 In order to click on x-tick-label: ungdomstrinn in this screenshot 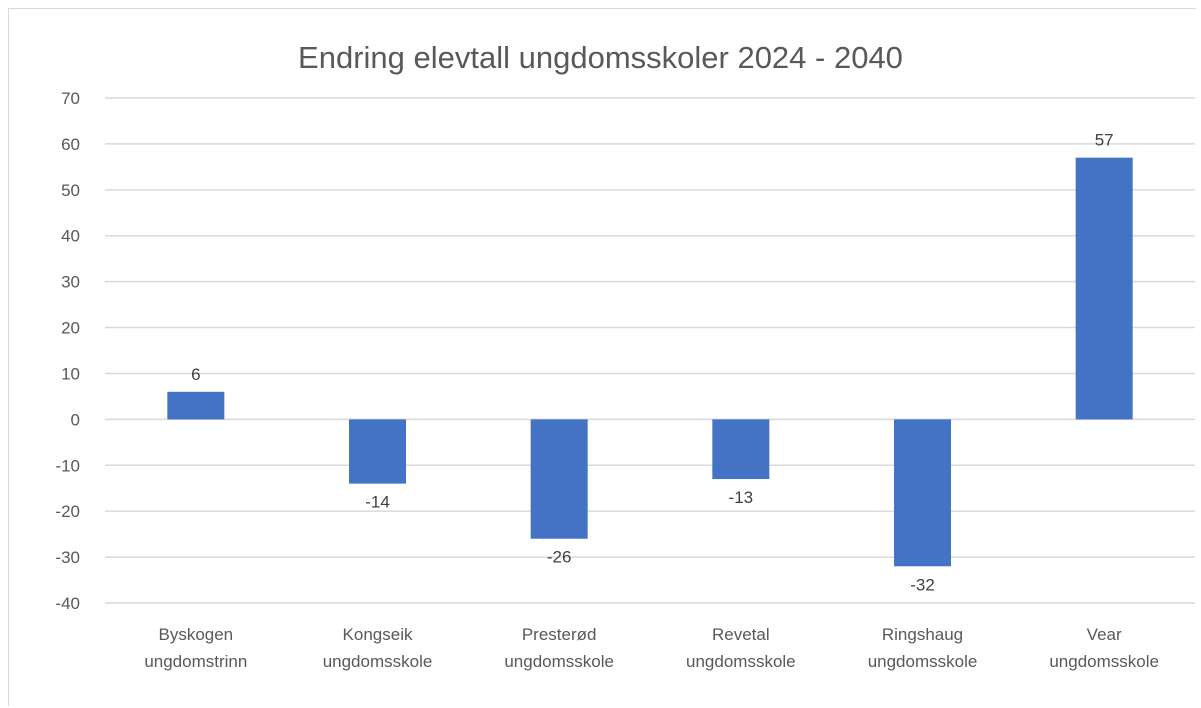, I will do `click(195, 661)`.